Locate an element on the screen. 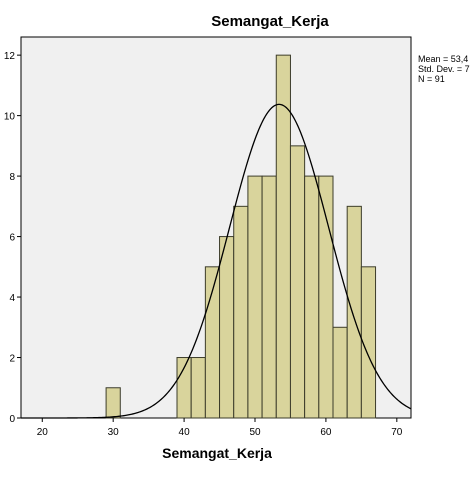 The image size is (474, 479). y-tick-label: 4 is located at coordinates (12, 298).